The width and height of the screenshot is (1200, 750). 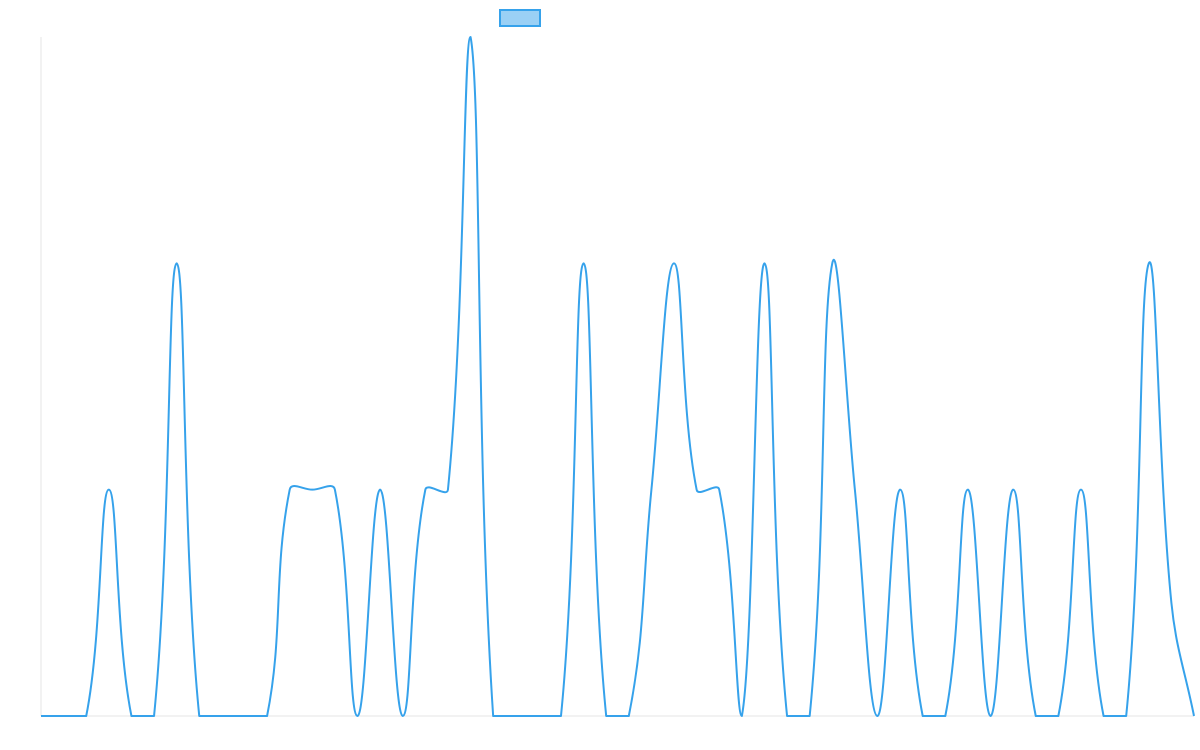 I want to click on legend-swatch, so click(x=520, y=18).